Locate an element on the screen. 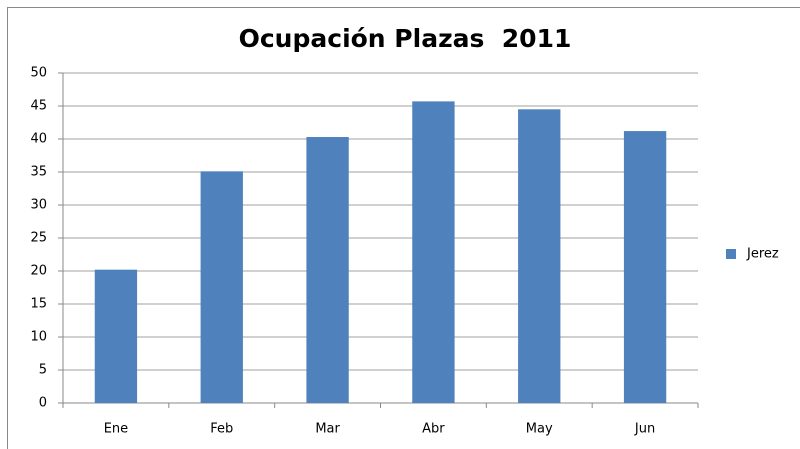  y-tick-label: 45 is located at coordinates (38, 106).